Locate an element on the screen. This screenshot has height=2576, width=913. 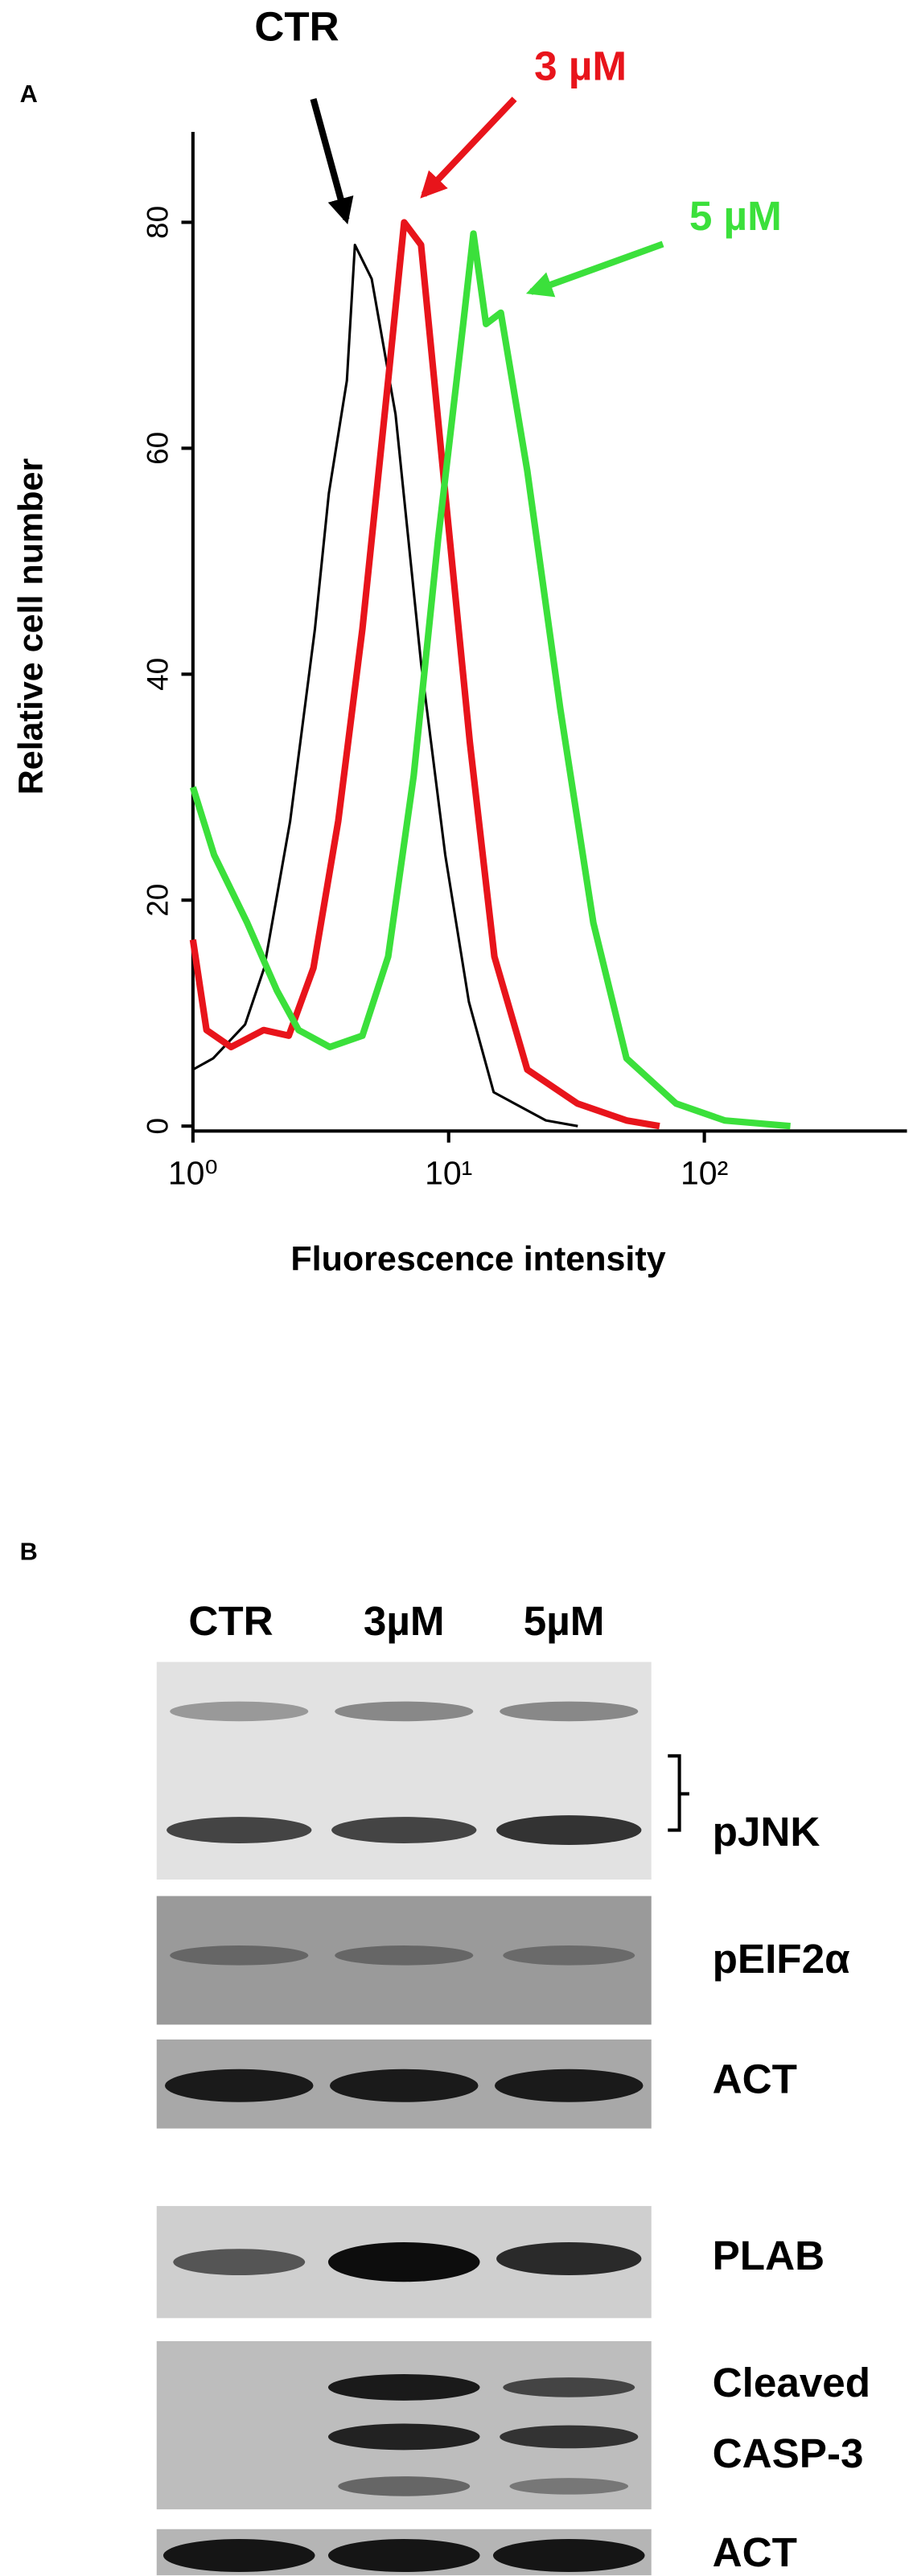
y-axis-title: Relative cell number is located at coordinates (30, 626).